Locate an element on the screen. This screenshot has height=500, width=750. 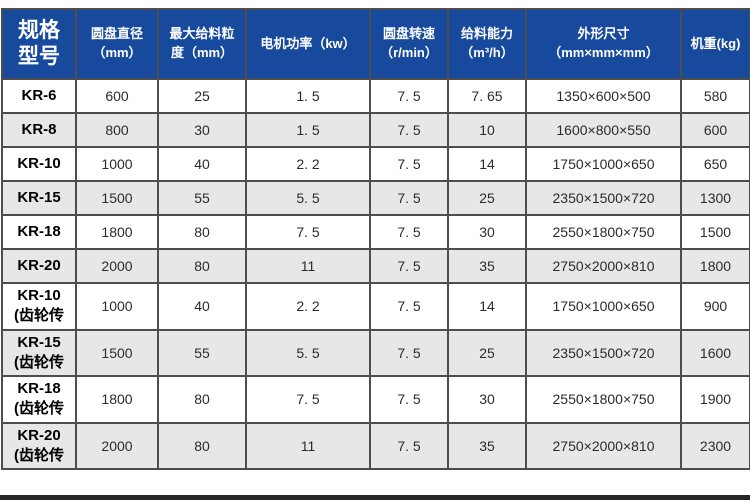
cell-model: KR-10 is located at coordinates (39, 164).